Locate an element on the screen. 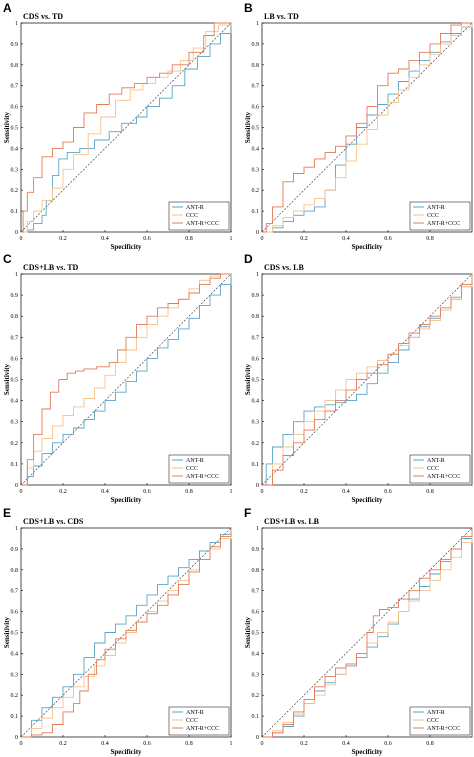 This screenshot has height=757, width=474. panel-title: CDS+LB vs. CDS is located at coordinates (53, 521).